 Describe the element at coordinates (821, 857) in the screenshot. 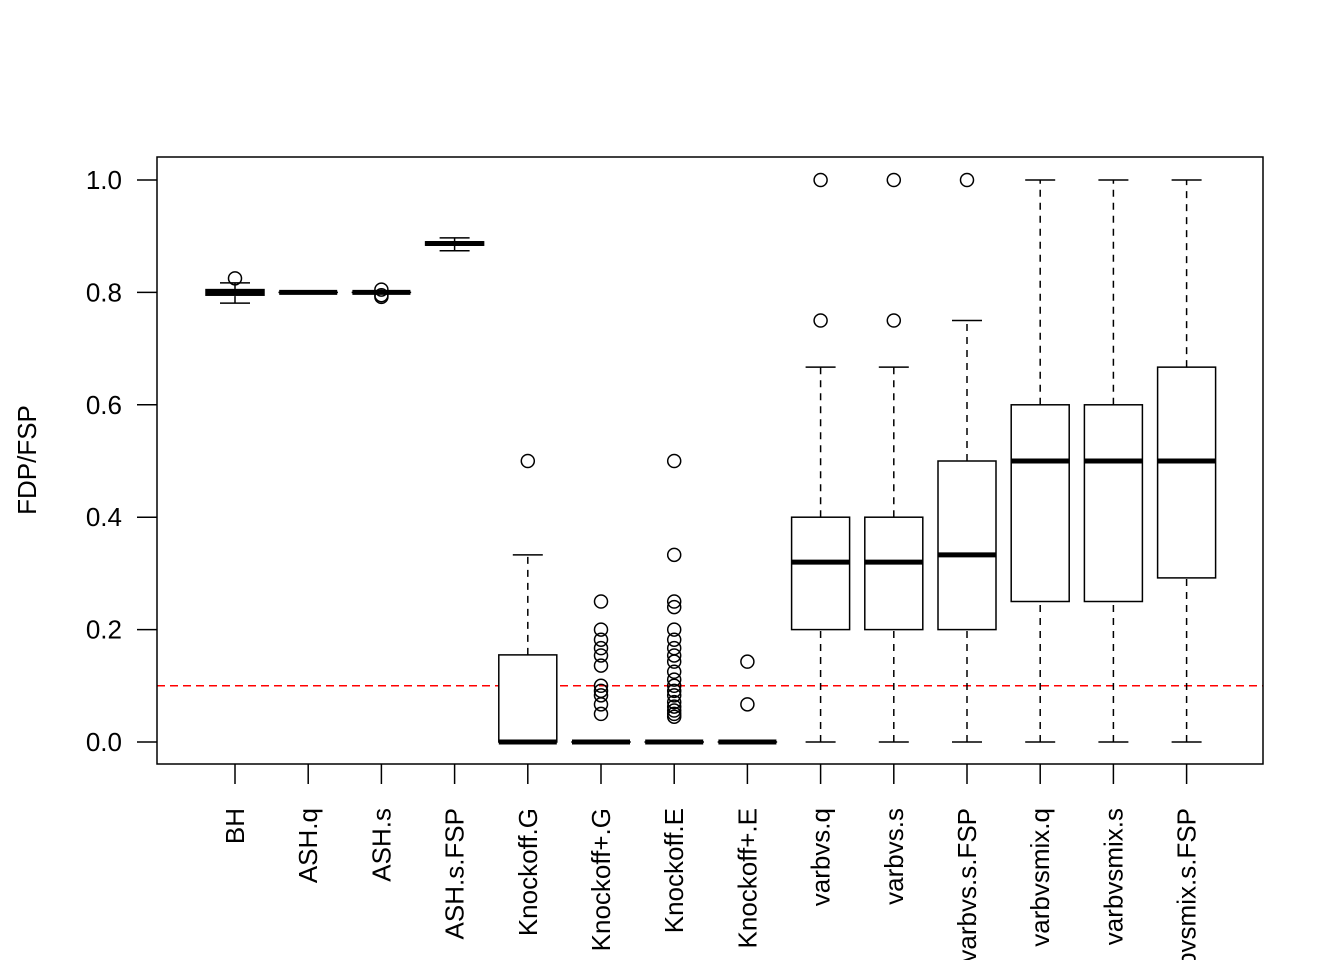

I see `x-tick-label: varbvs.q` at that location.